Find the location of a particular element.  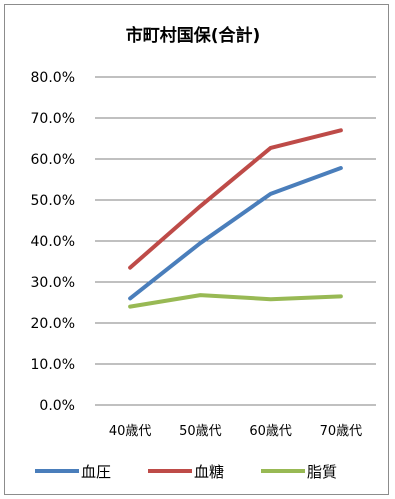

y-tick-label: 0.0% is located at coordinates (57, 406).